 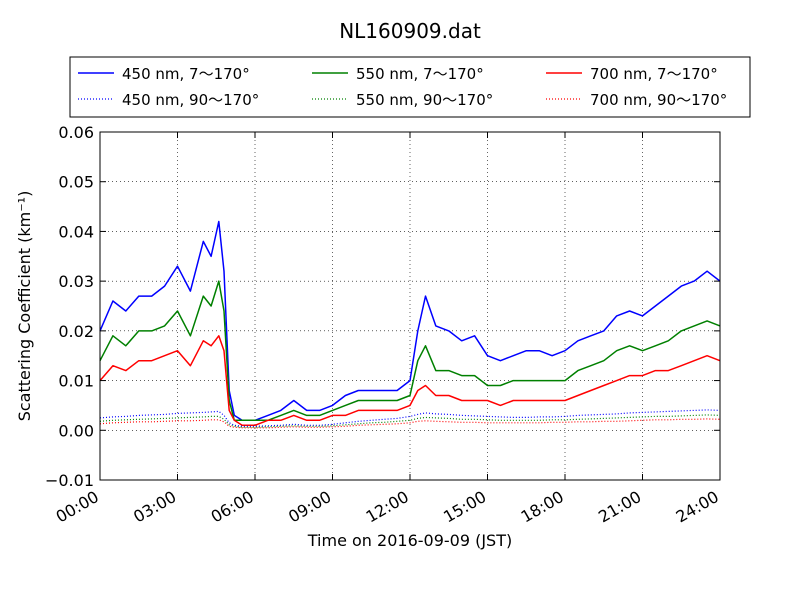 I want to click on legend-label: 550 nm, 90～170°, so click(x=424, y=100).